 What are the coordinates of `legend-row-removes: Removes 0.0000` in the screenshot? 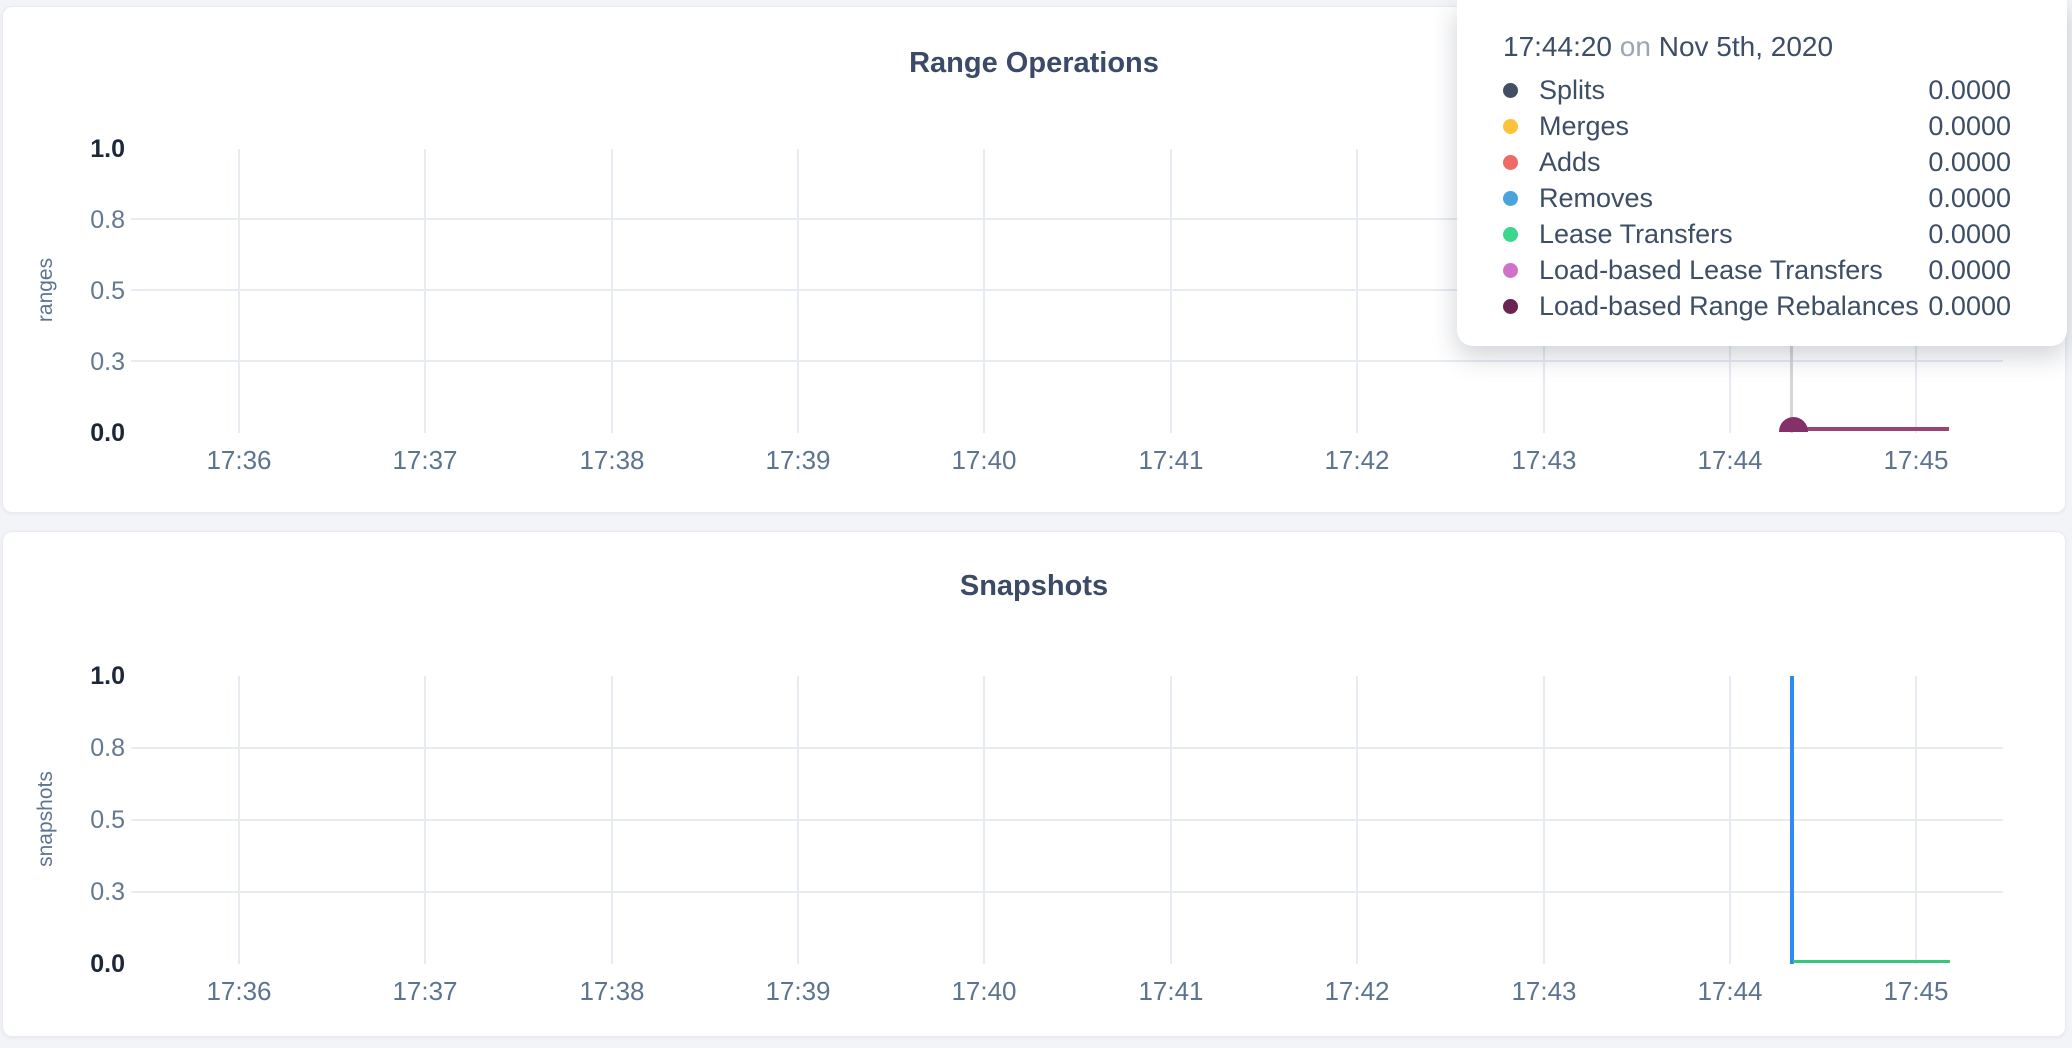 It's located at (1757, 198).